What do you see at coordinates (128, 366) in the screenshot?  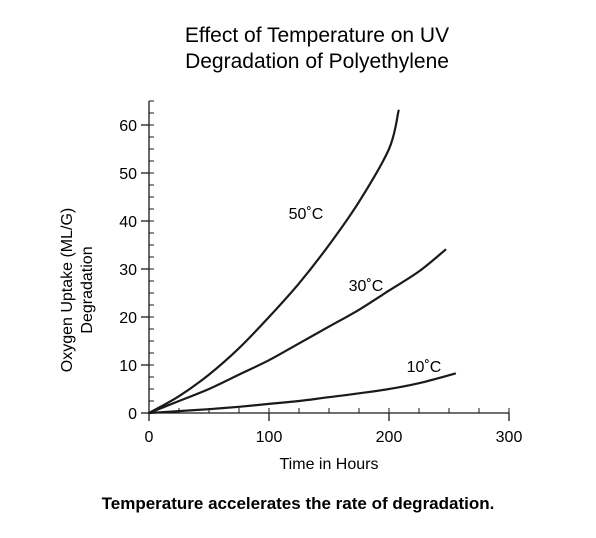 I see `y-tick-label: 10` at bounding box center [128, 366].